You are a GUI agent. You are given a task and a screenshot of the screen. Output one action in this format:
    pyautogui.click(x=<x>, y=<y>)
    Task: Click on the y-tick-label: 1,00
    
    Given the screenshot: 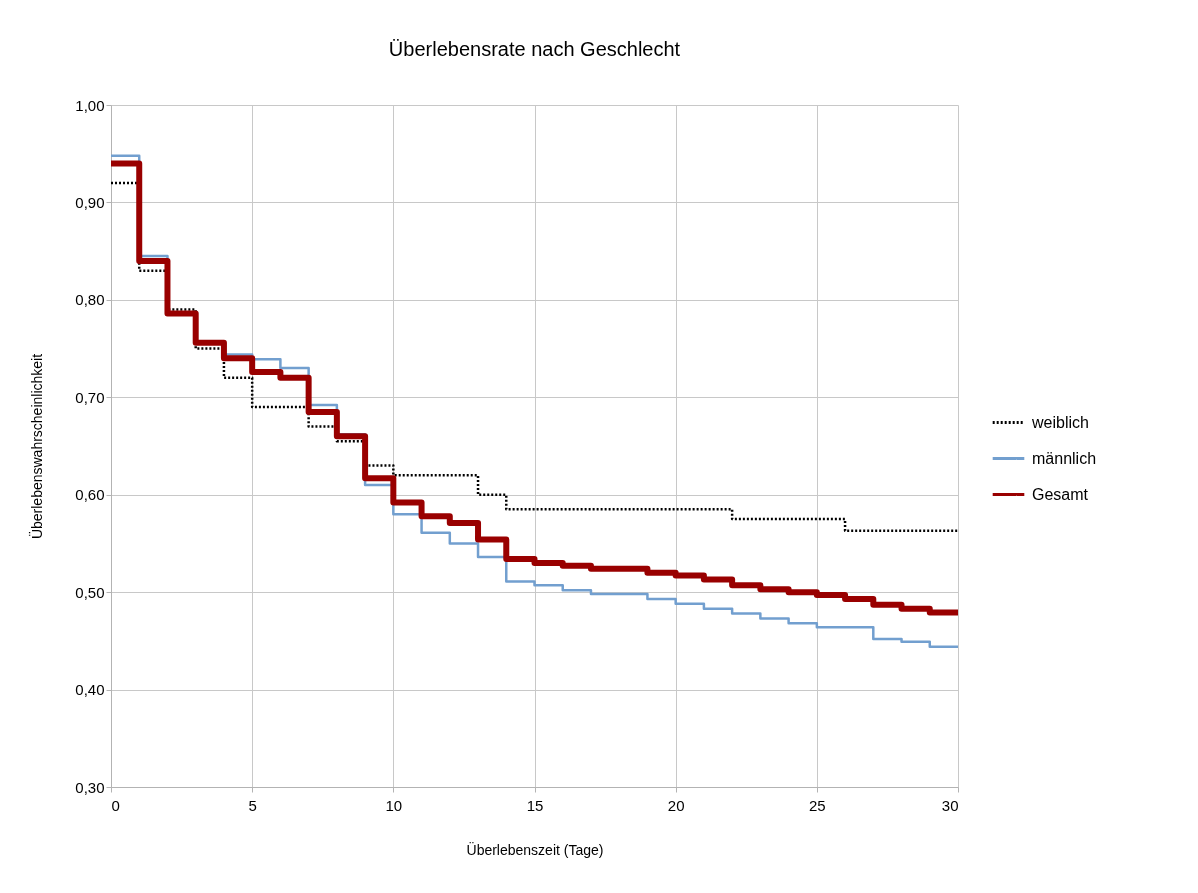 What is the action you would take?
    pyautogui.click(x=90, y=105)
    